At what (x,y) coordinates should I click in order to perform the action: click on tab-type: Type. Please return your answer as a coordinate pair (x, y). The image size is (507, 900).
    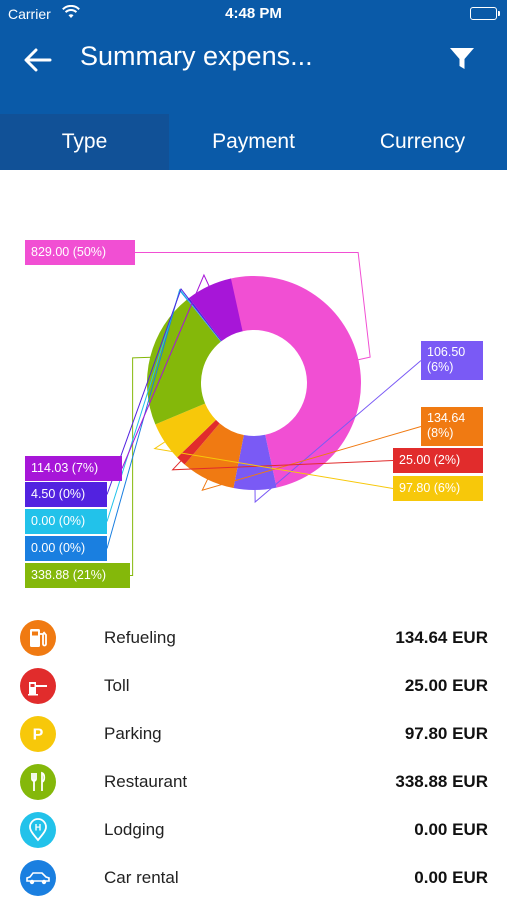
    Looking at the image, I should click on (84, 142).